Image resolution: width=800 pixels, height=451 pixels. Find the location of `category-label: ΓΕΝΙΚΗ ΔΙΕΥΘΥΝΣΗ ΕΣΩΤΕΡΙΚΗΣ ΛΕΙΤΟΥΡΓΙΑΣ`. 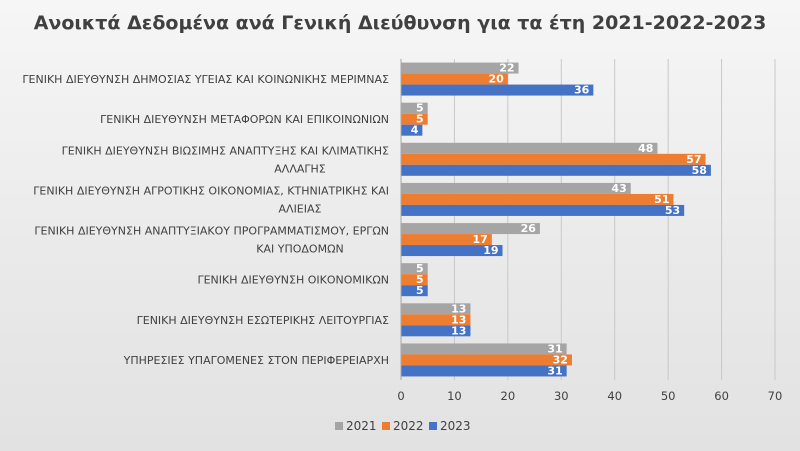

category-label: ΓΕΝΙΚΗ ΔΙΕΥΘΥΝΣΗ ΕΣΩΤΕΡΙΚΗΣ ΛΕΙΤΟΥΡΓΙΑΣ is located at coordinates (263, 320).